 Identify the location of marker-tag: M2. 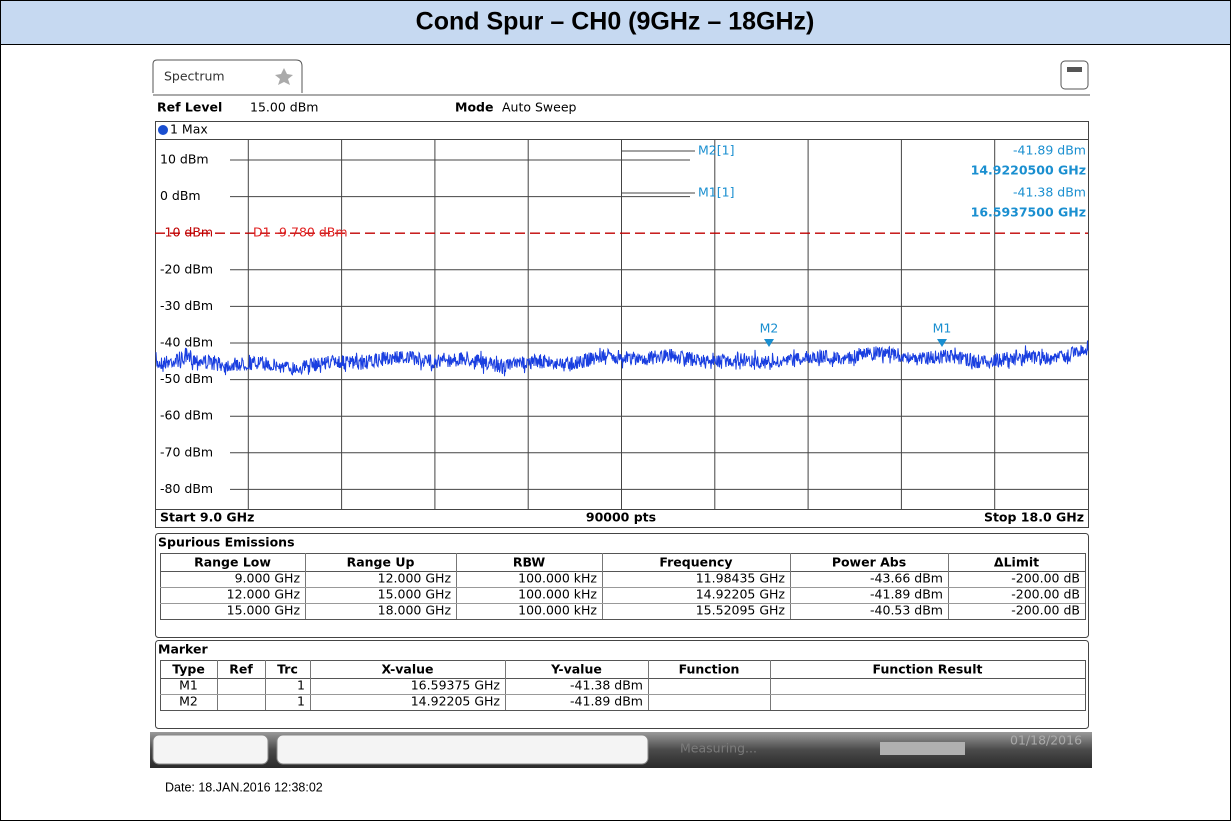
(769, 328).